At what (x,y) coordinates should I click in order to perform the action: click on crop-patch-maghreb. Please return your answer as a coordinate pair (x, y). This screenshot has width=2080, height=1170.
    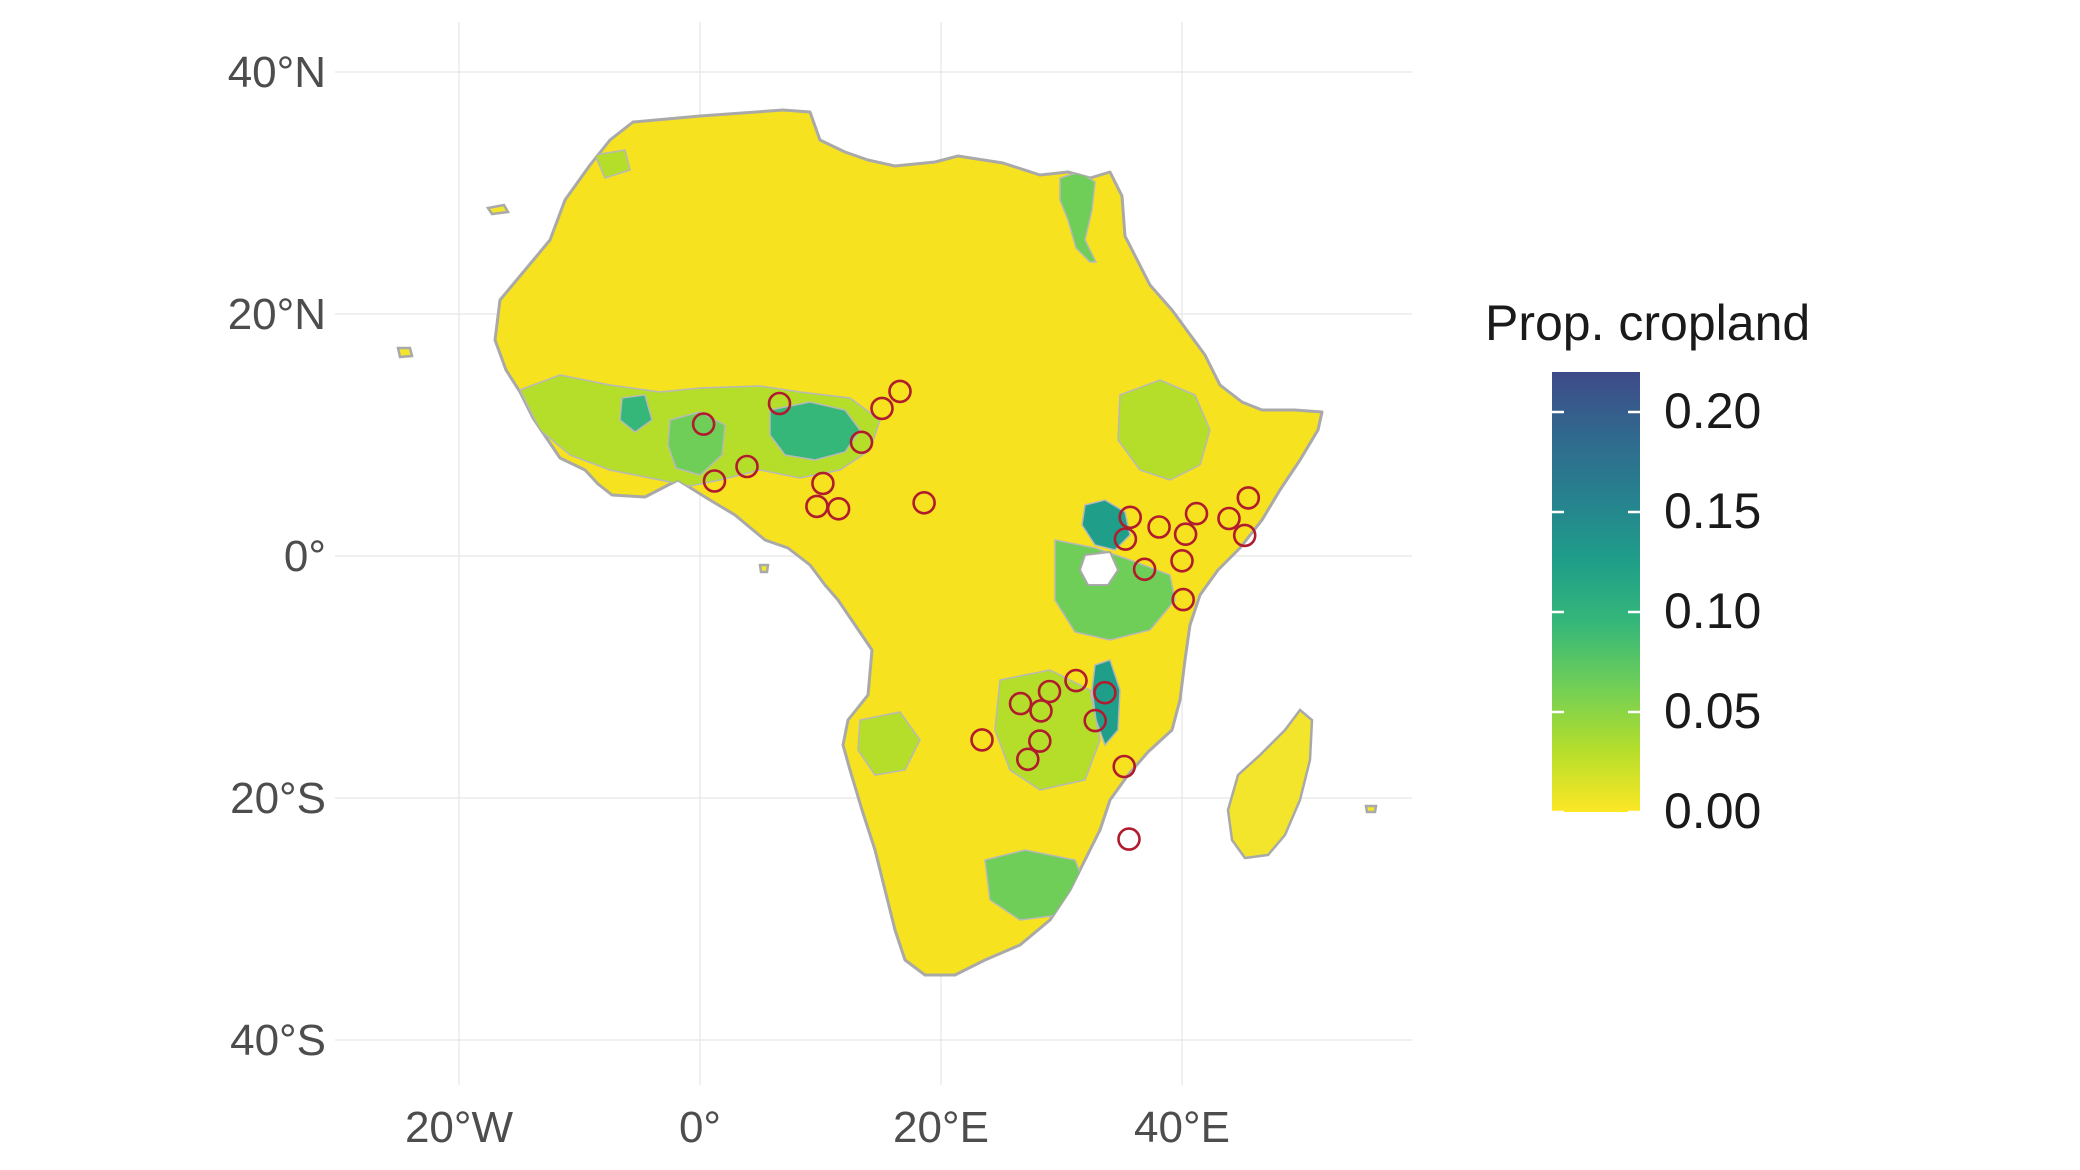
    Looking at the image, I should click on (612, 164).